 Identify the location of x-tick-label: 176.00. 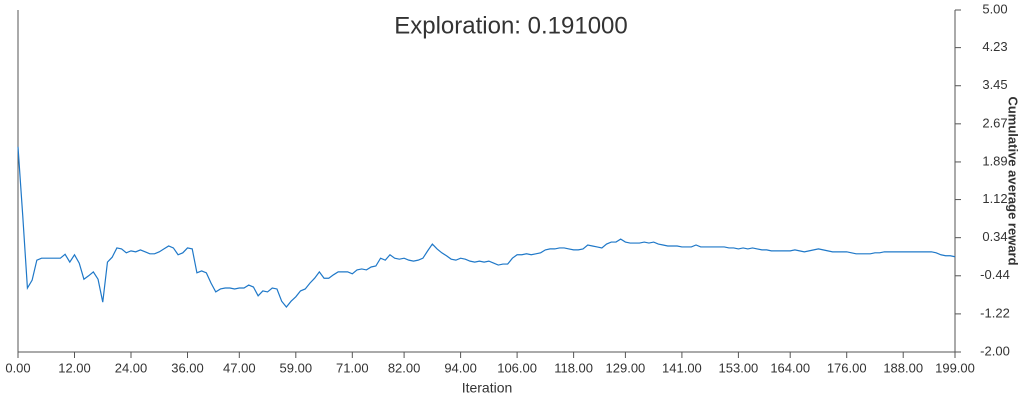
(847, 367).